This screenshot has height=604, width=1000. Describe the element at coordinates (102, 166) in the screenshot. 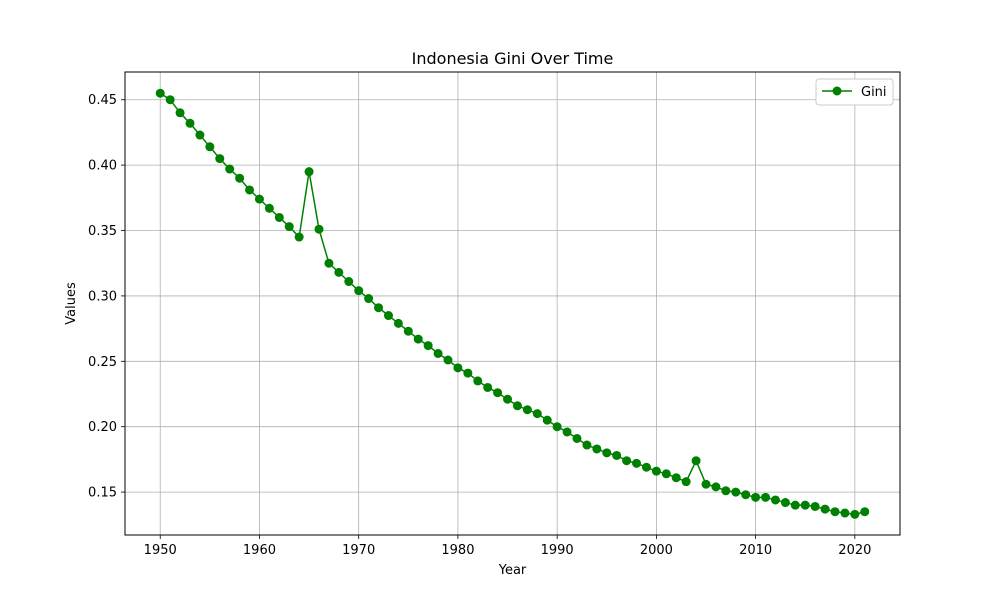

I see `y-tick-label: 0.40` at that location.